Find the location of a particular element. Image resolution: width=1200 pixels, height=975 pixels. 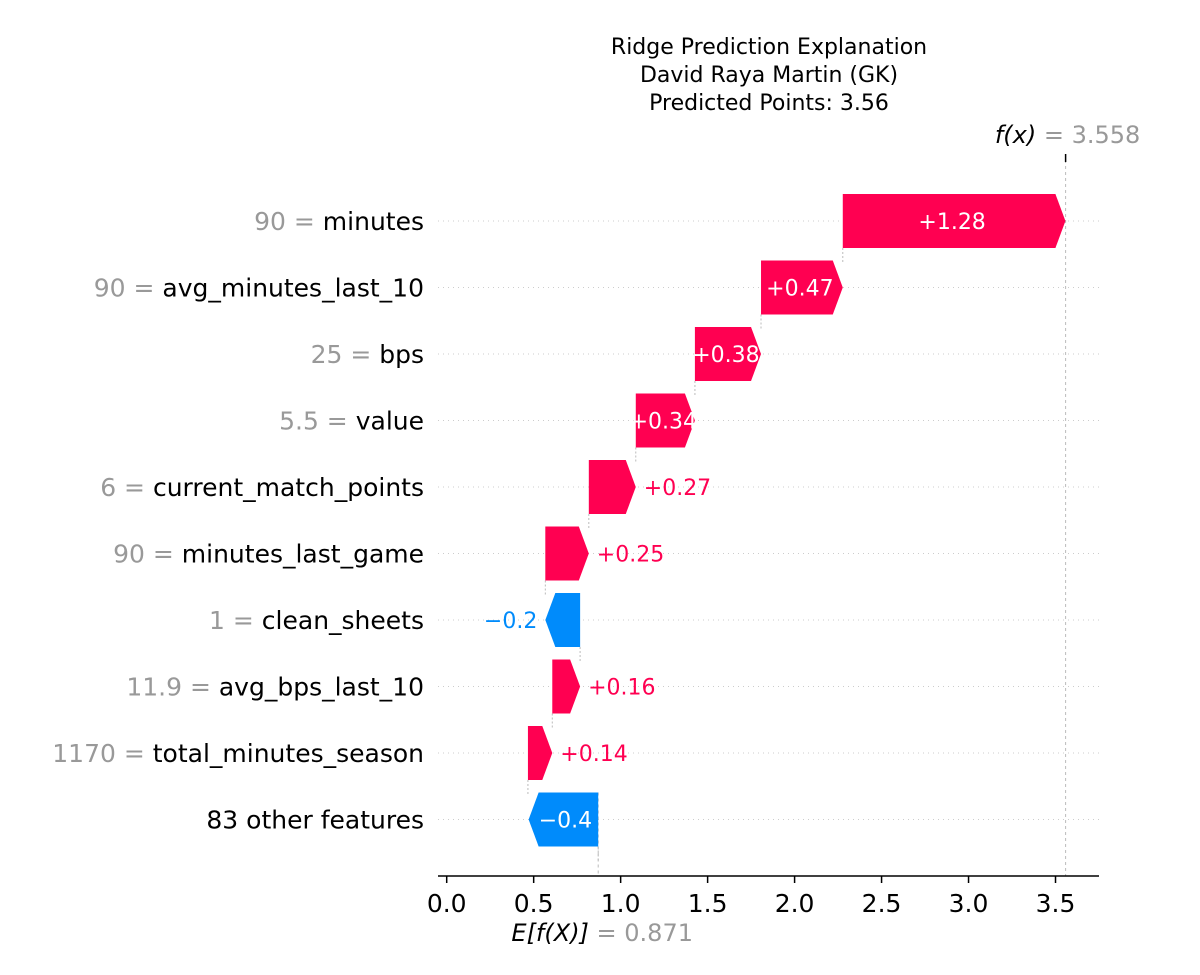

feature-label: 83 other features is located at coordinates (315, 820).